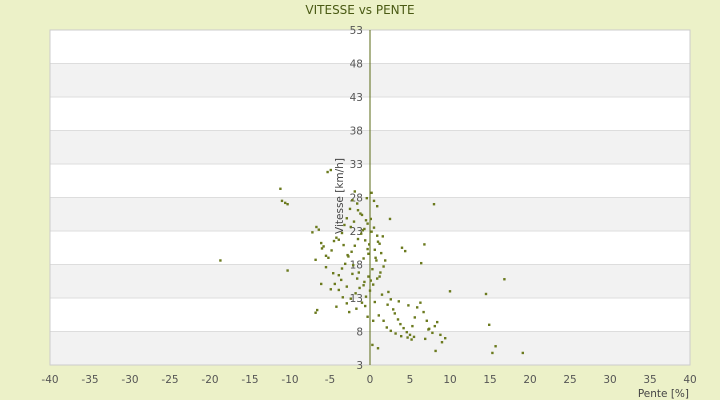 The image size is (720, 400). Describe the element at coordinates (330, 380) in the screenshot. I see `x-tick-label: -5` at that location.